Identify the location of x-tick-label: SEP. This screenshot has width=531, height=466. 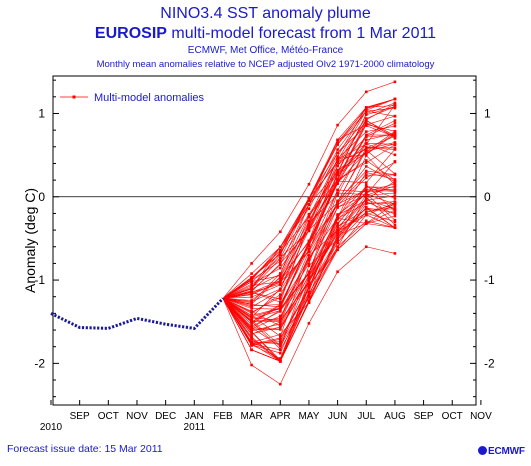
(80, 416).